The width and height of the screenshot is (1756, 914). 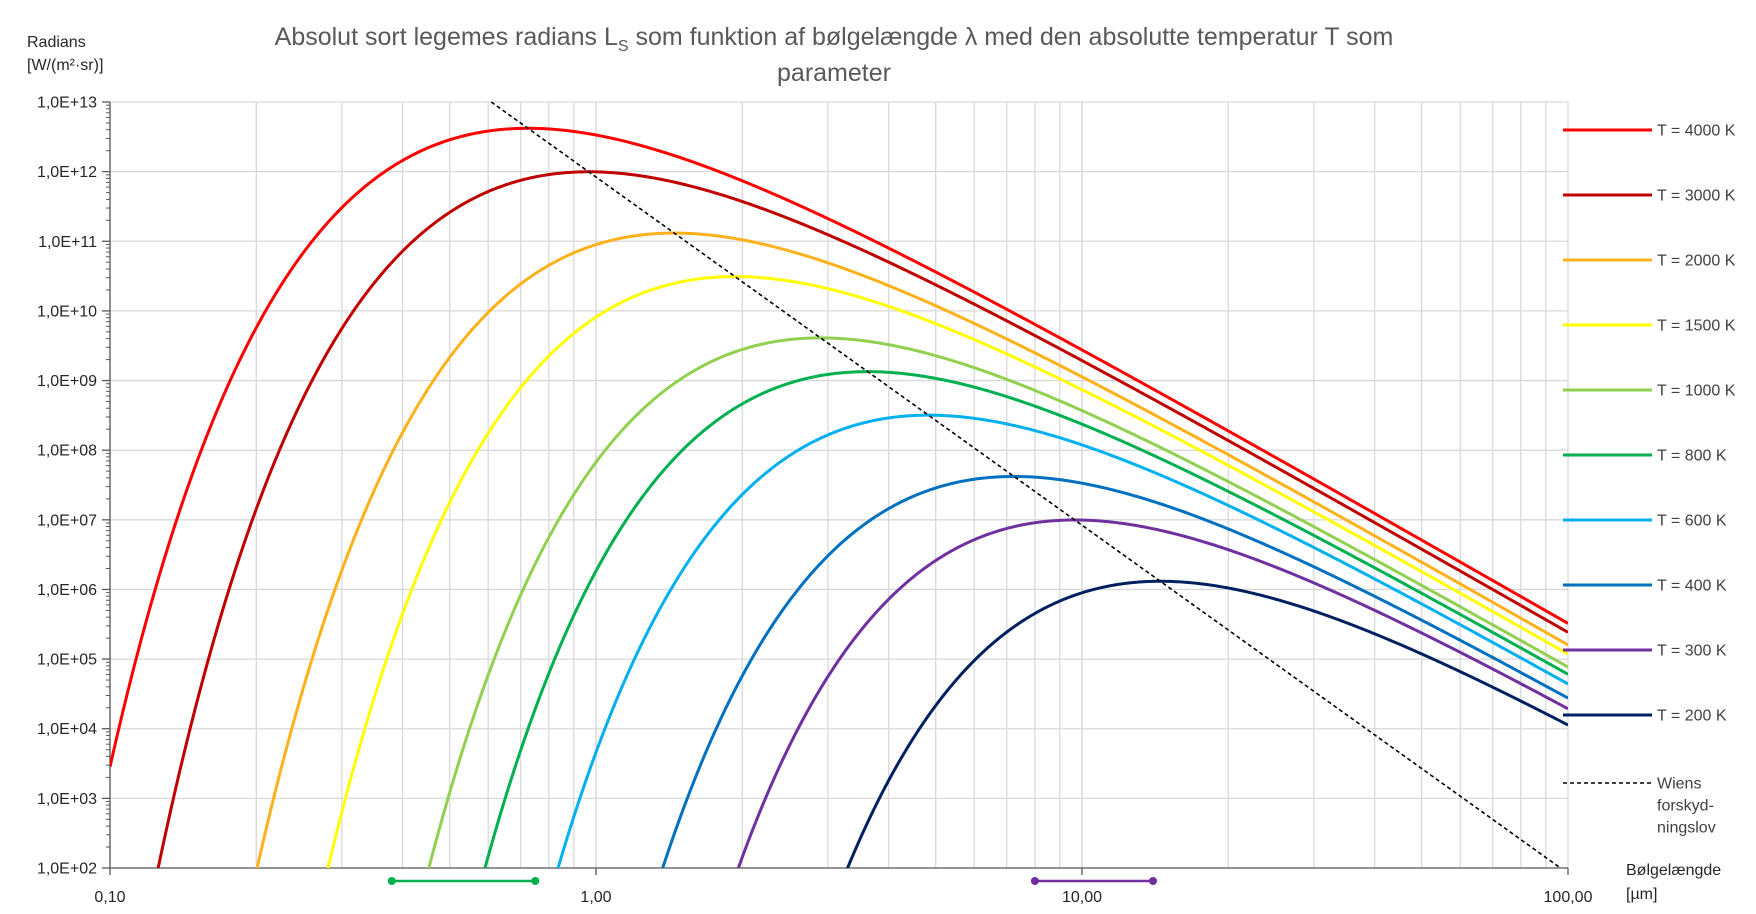 I want to click on y-tick-label: 1,0E+06, so click(x=67, y=590).